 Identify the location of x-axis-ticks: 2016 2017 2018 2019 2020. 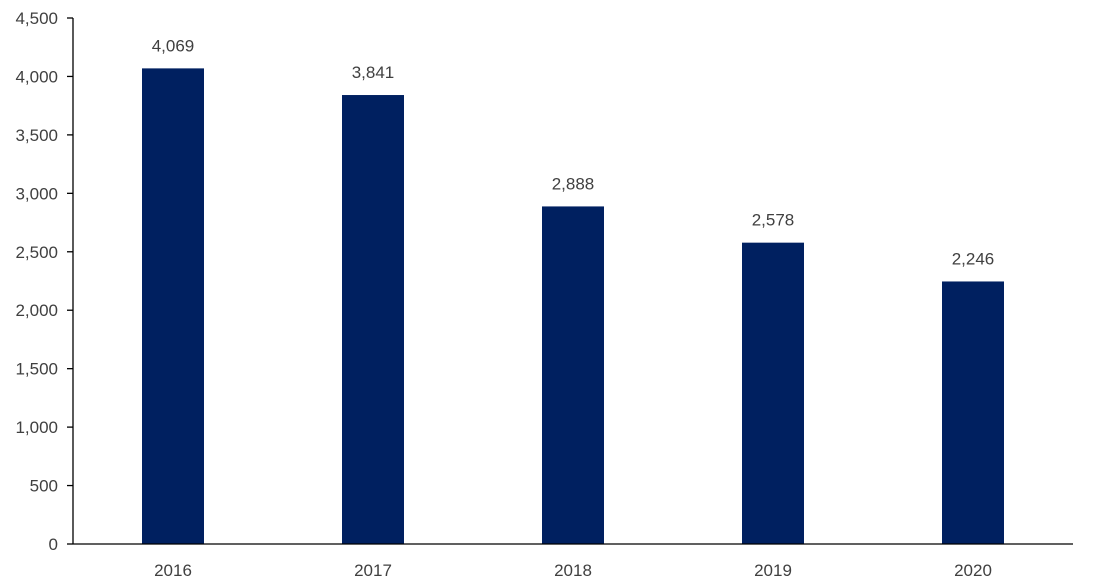
(573, 570).